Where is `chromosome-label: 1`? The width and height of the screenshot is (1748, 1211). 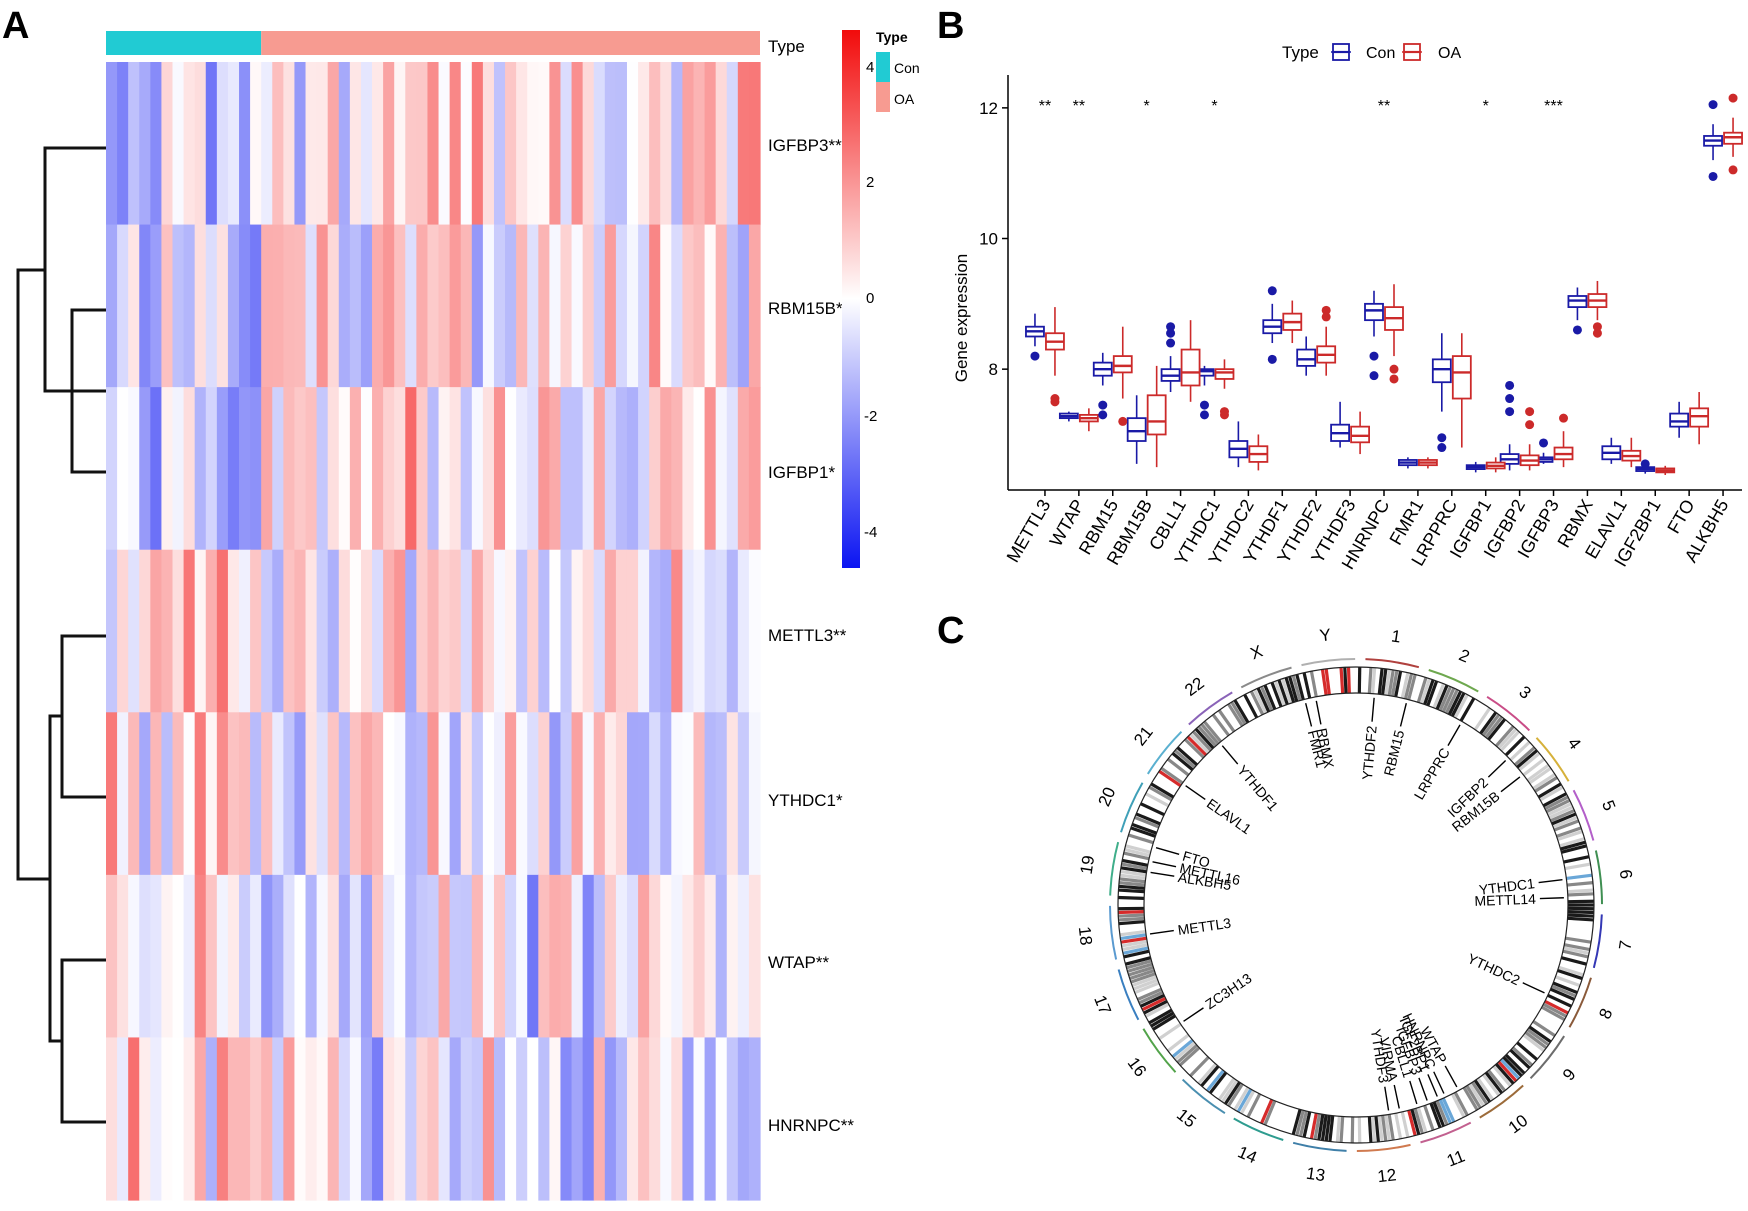 chromosome-label: 1 is located at coordinates (1396, 636).